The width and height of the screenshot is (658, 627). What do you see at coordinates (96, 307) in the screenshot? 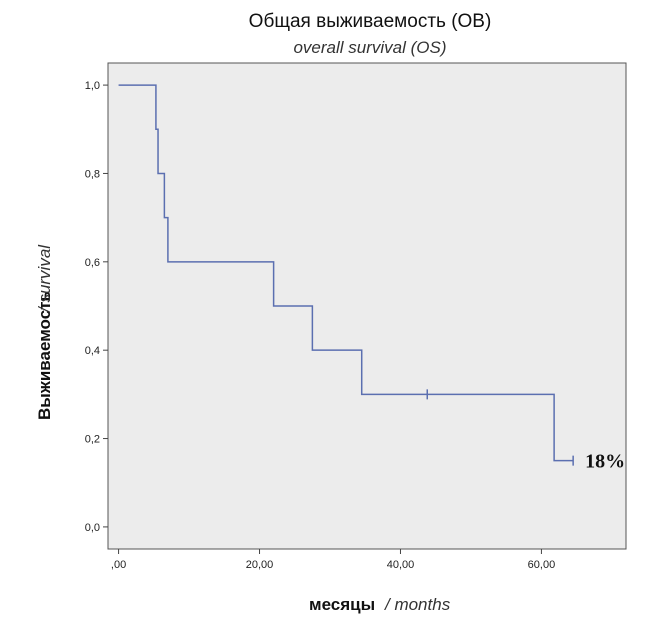
I see `y-axis: 0,0 0,2 0,4 0,6 0,8 1,0` at bounding box center [96, 307].